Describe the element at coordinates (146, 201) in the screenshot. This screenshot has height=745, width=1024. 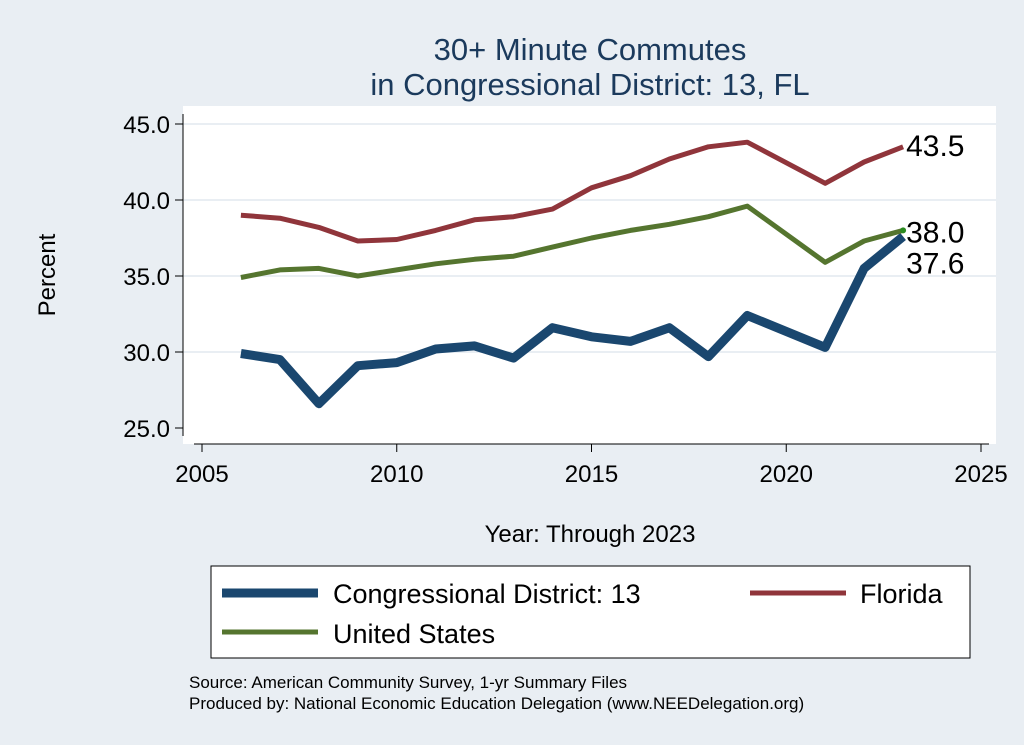
I see `y-tick-label: 40.0` at that location.